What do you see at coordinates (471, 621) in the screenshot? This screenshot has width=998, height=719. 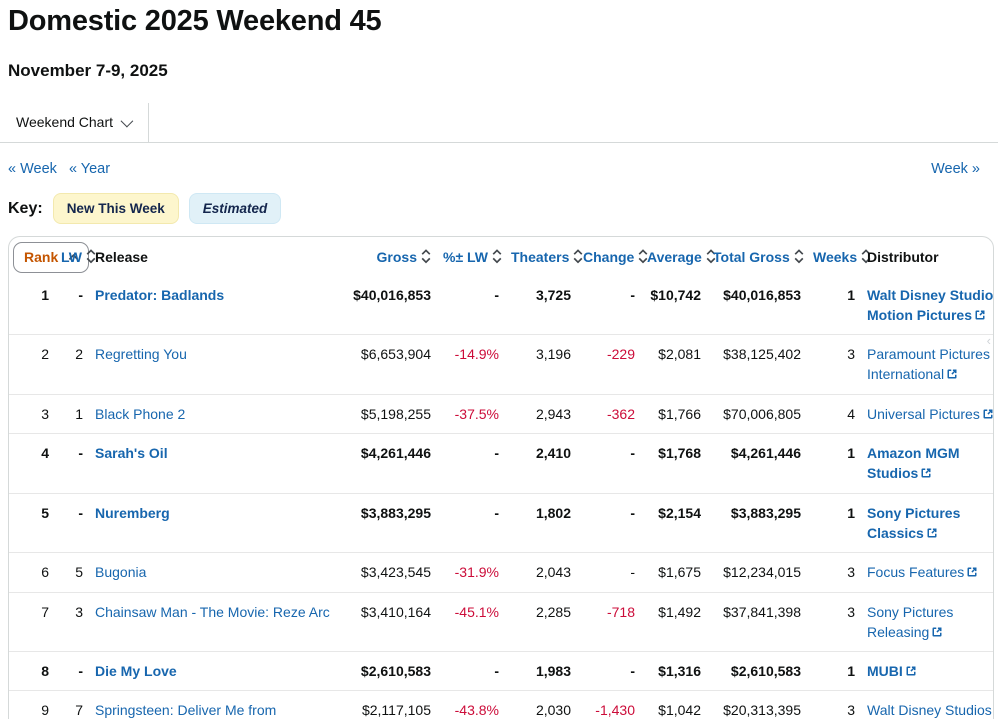 I see `cell-pct_lw: -45.1%` at bounding box center [471, 621].